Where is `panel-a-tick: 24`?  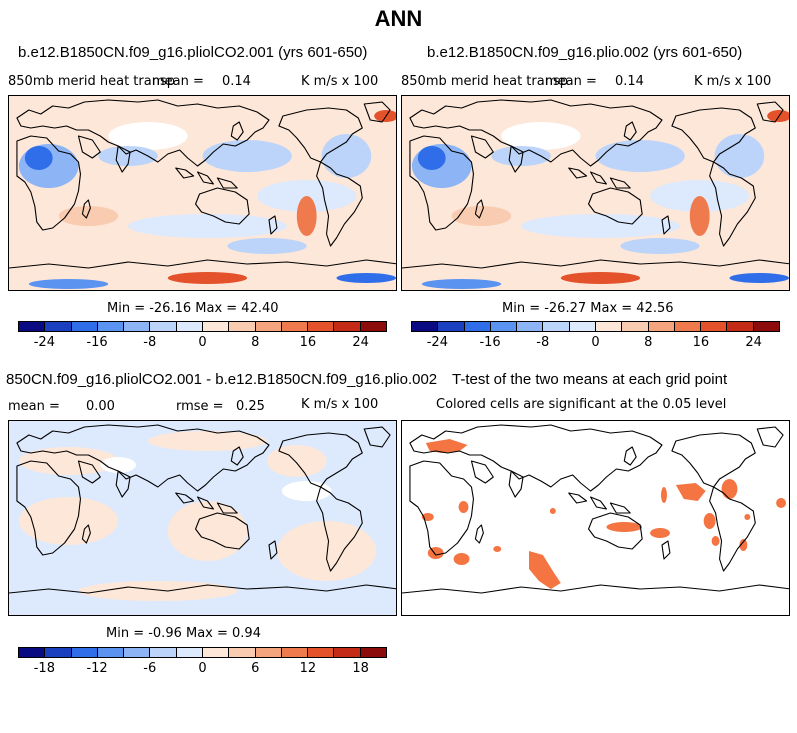 panel-a-tick: 24 is located at coordinates (360, 342).